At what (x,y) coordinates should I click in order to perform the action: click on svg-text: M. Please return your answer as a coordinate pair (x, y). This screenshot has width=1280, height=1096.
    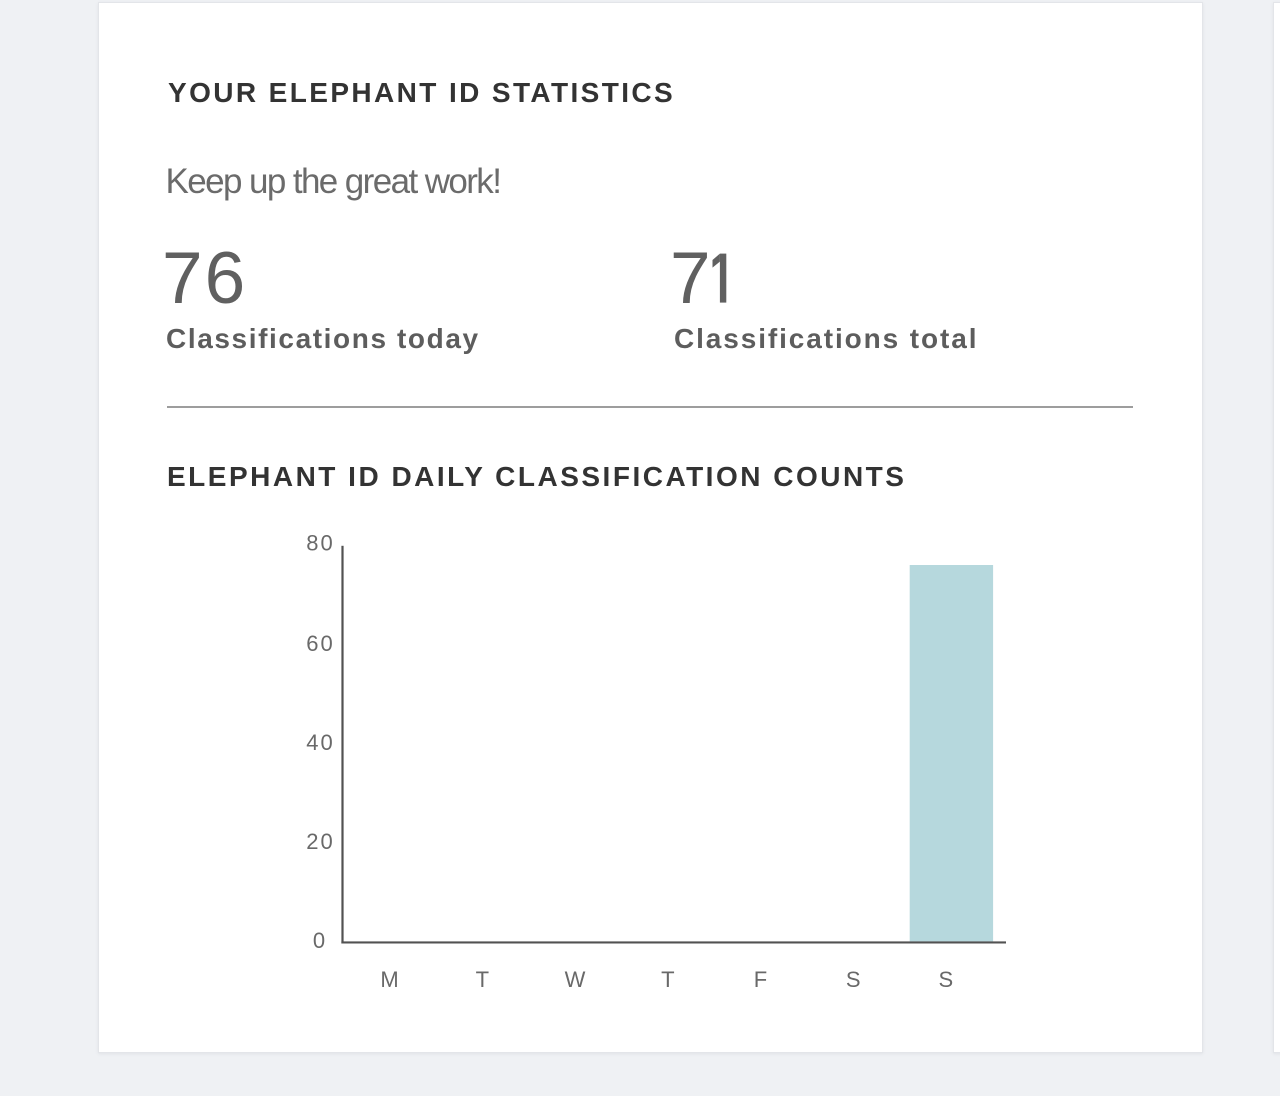
    Looking at the image, I should click on (389, 979).